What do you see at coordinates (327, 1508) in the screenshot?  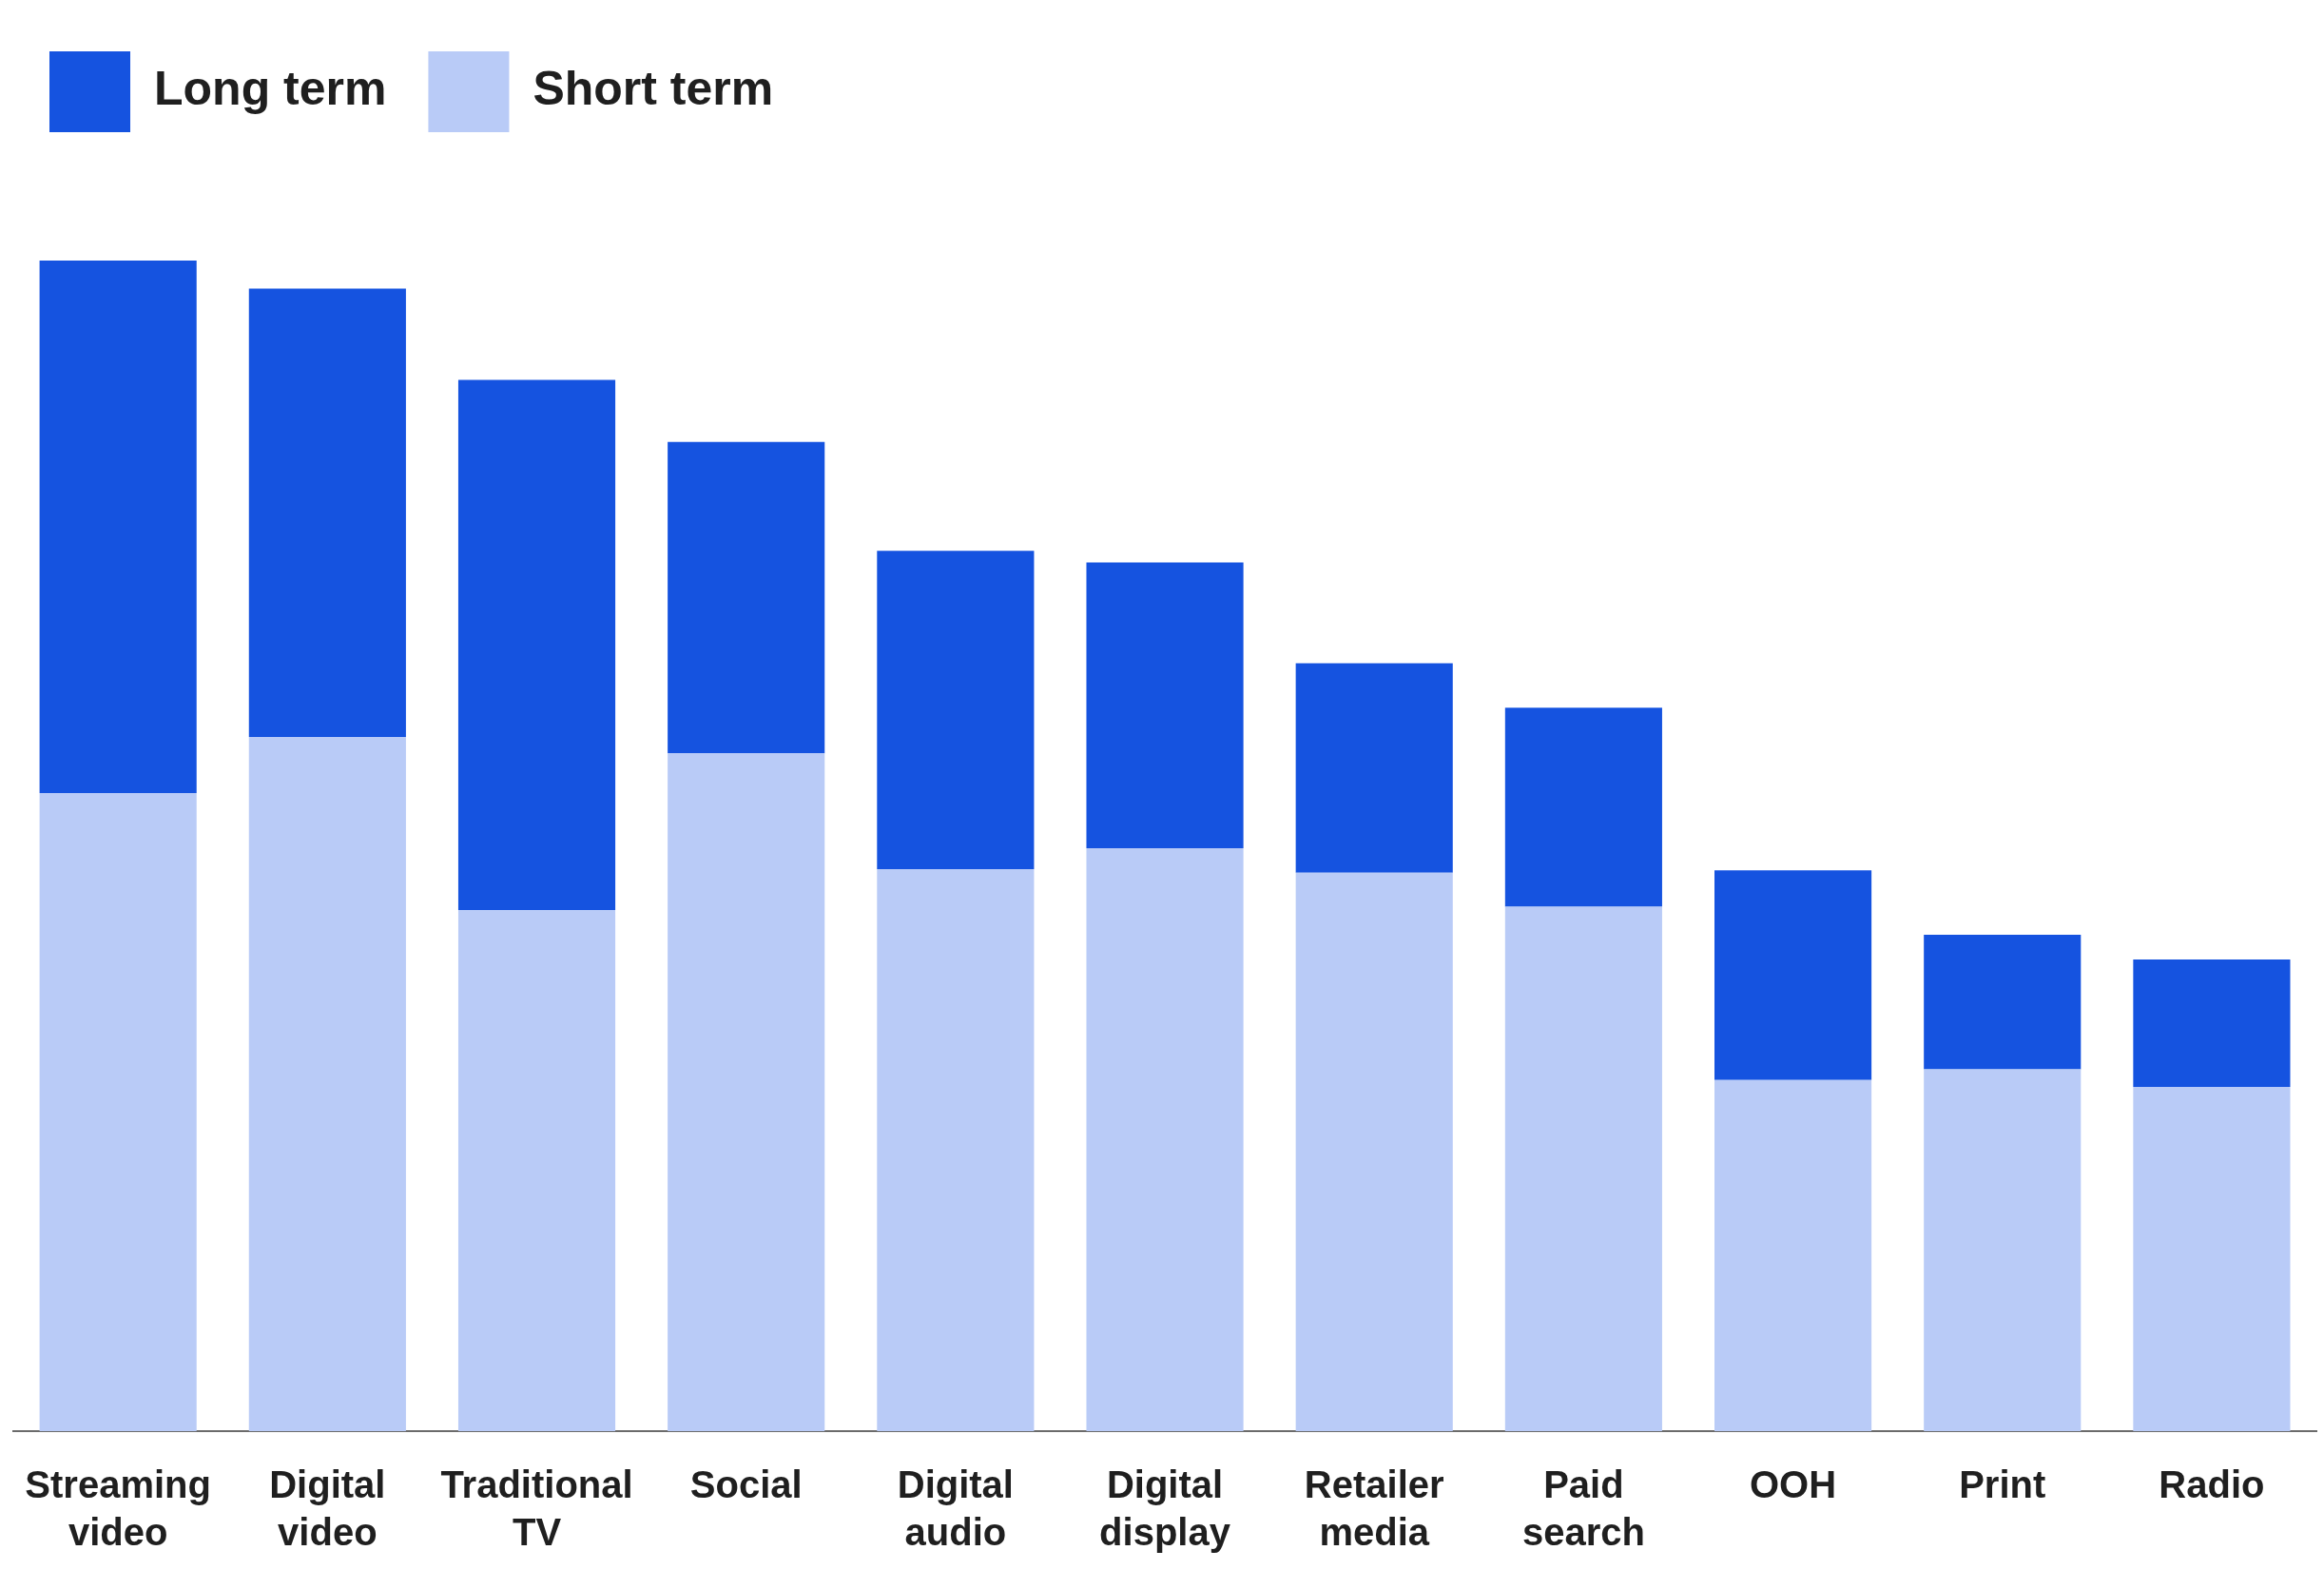 I see `x-tick-label: Digital video` at bounding box center [327, 1508].